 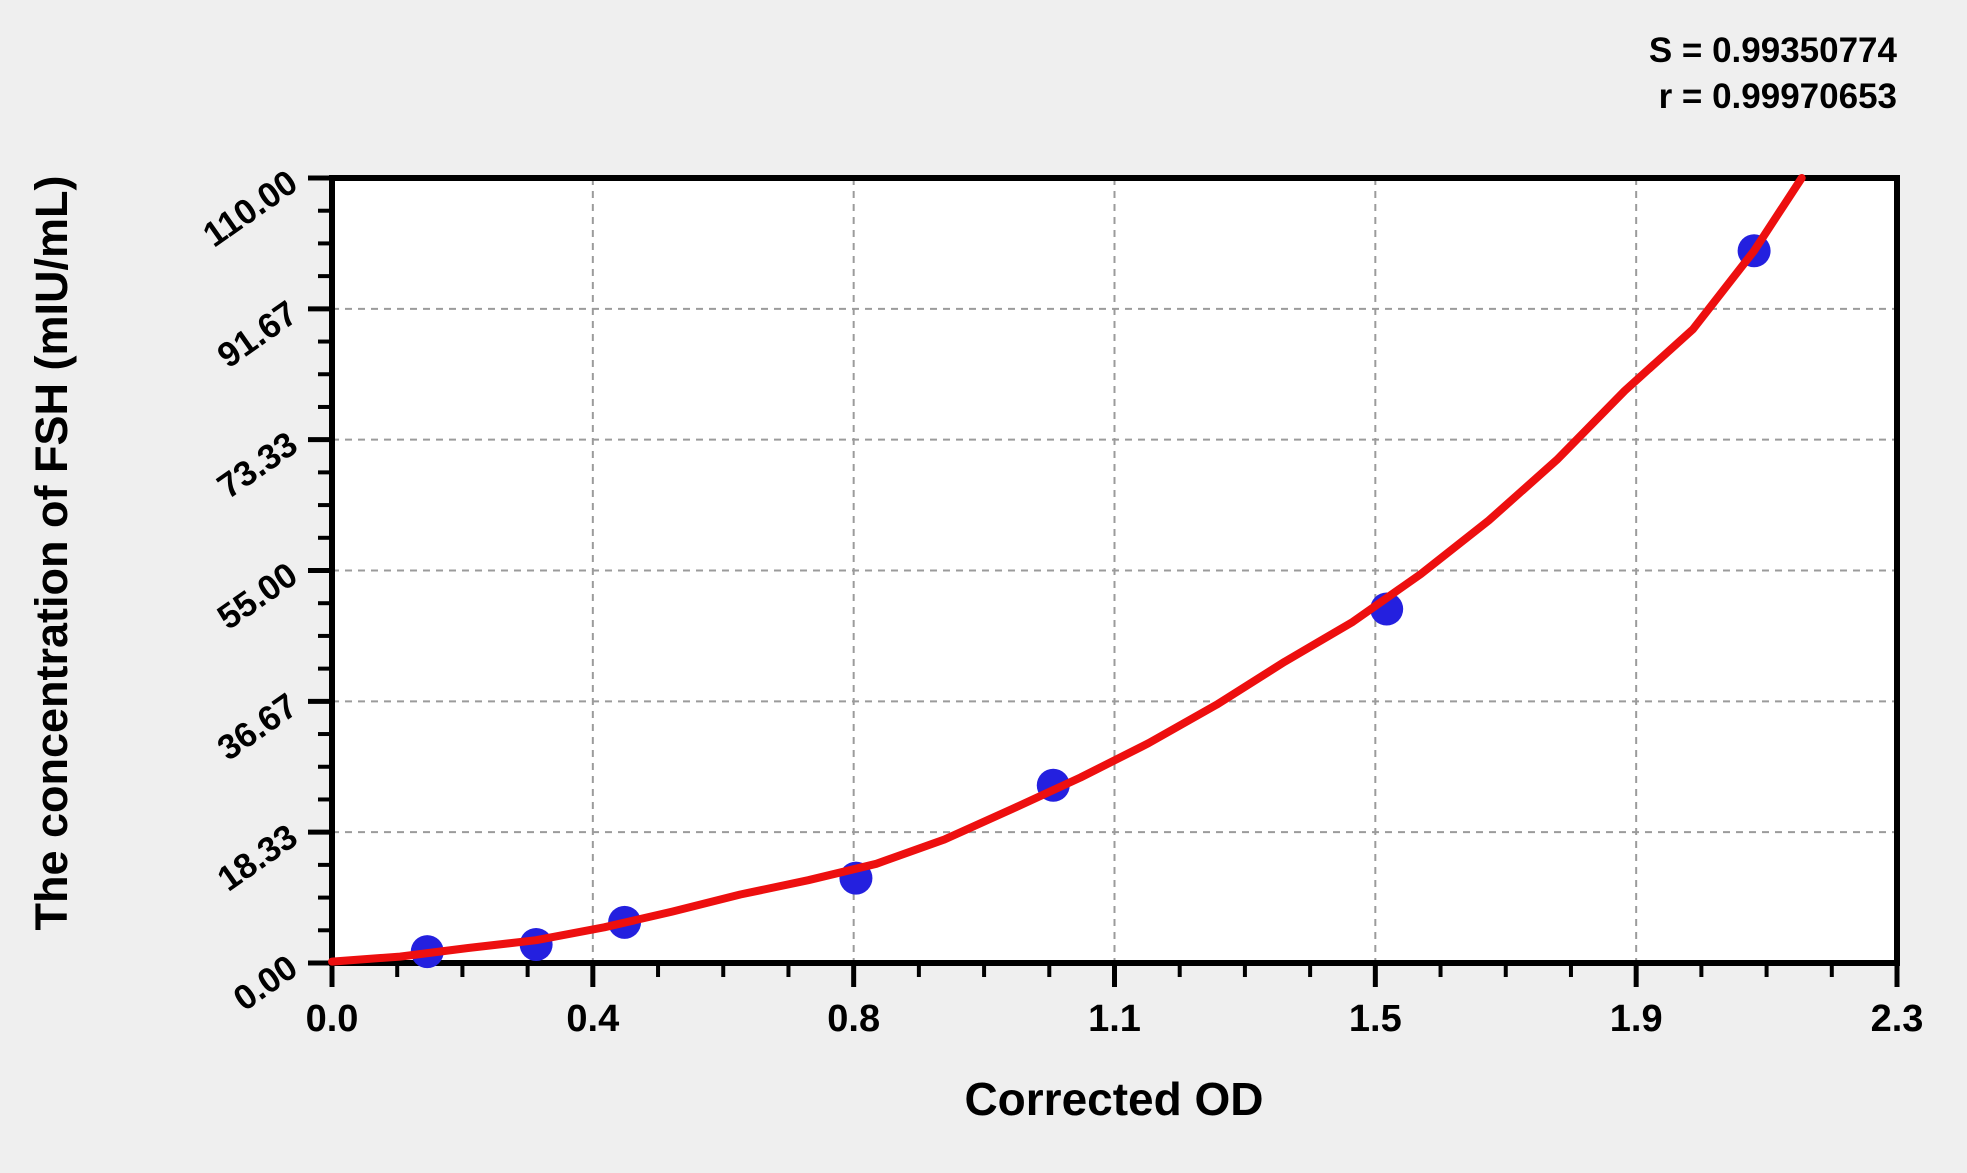 What do you see at coordinates (1375, 1019) in the screenshot?
I see `x-tick-label: 1.5` at bounding box center [1375, 1019].